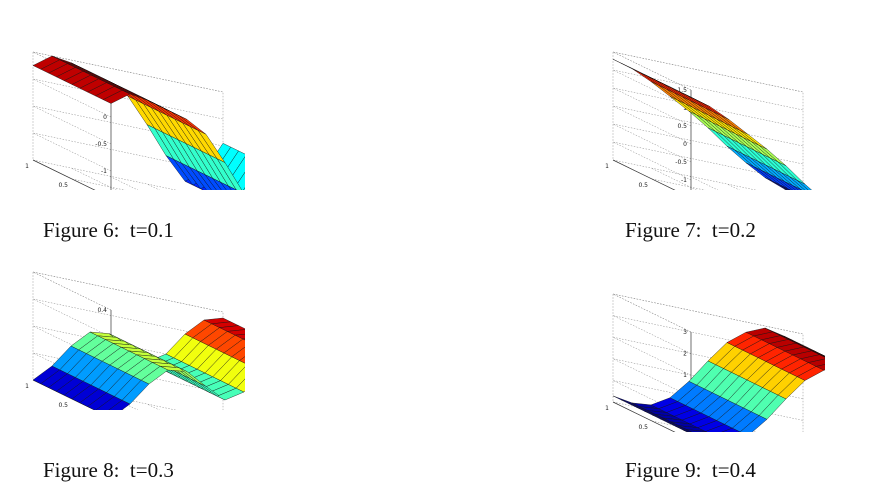  I want to click on figure-7-caption: Figure 7: t=0.2, so click(690, 230).